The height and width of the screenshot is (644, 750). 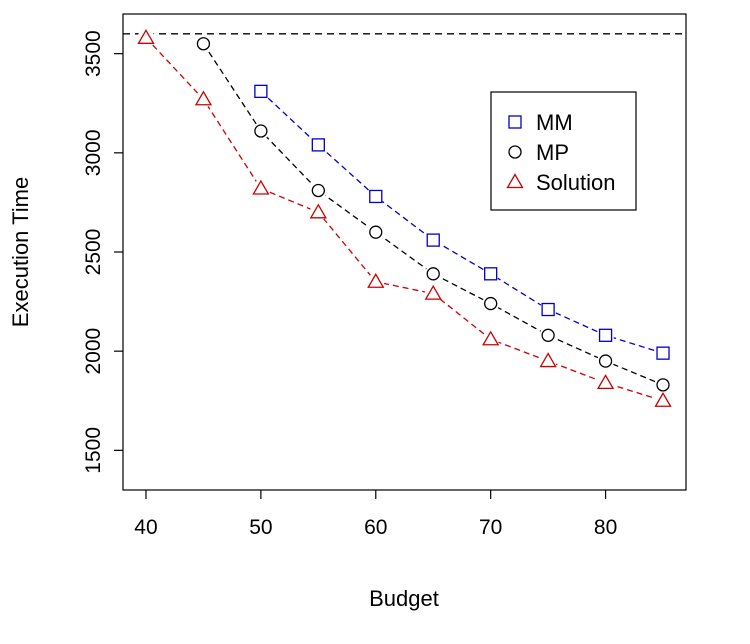 I want to click on legend-marker-solution, so click(x=515, y=181).